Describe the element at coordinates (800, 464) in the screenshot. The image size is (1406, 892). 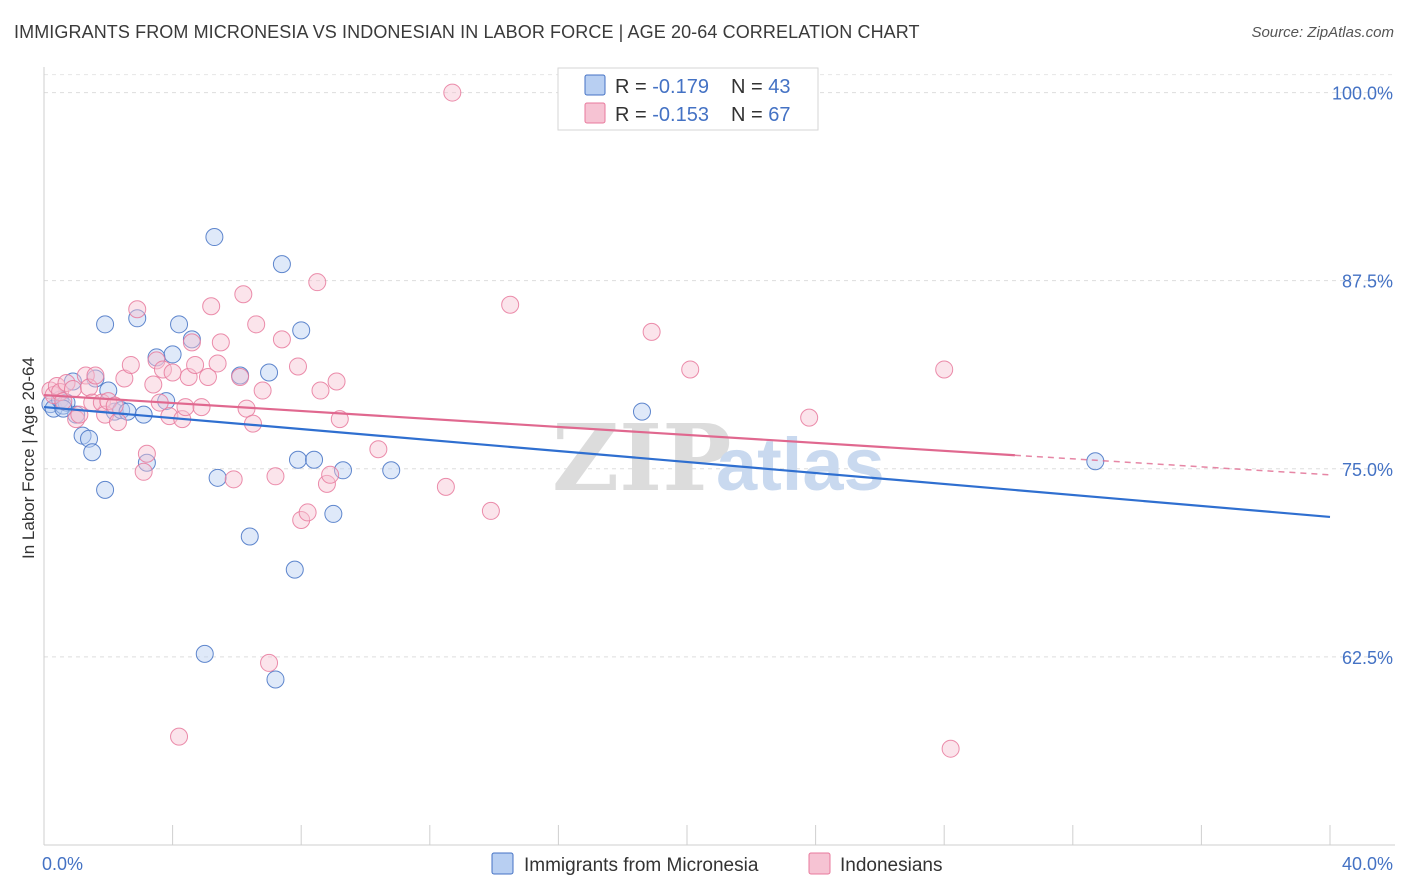
I see `watermark-atlas: atlas` at that location.